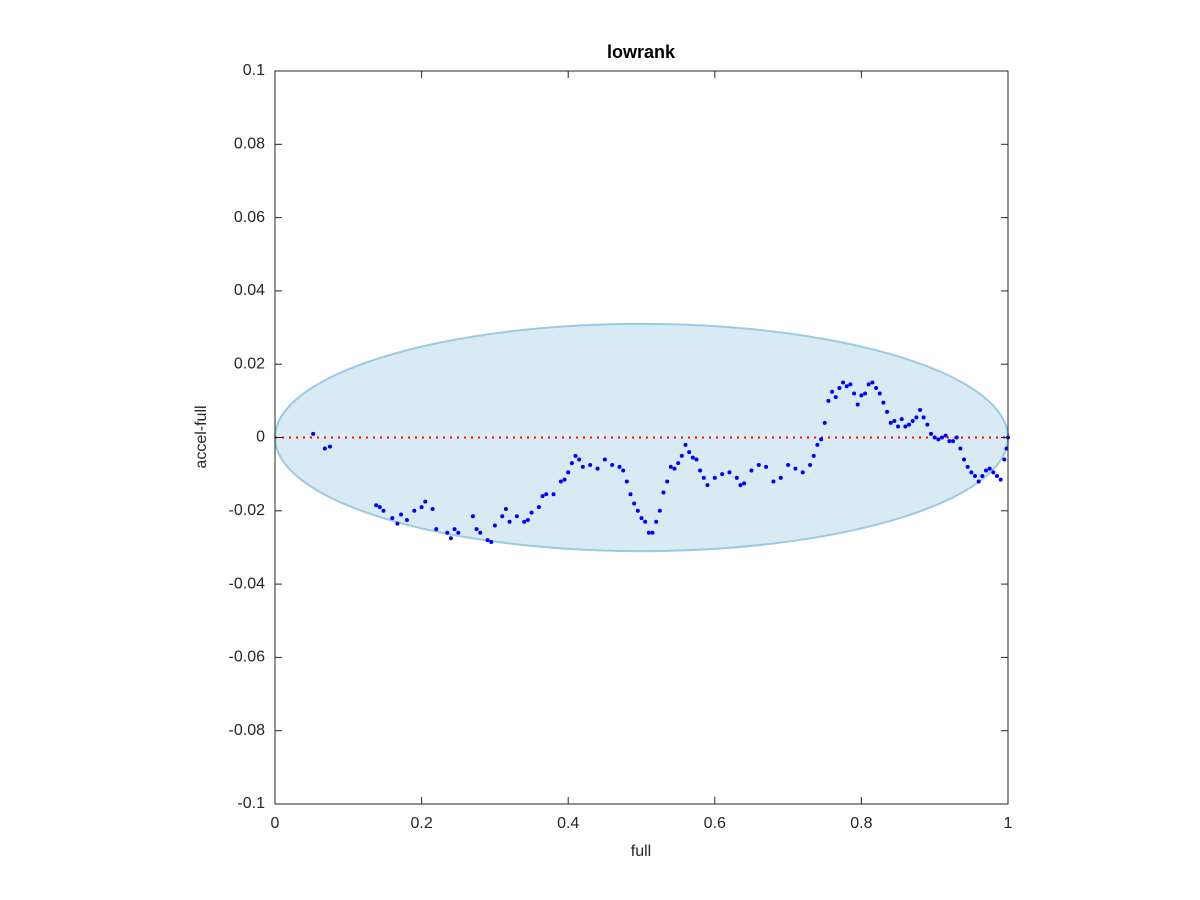 This screenshot has height=900, width=1200. Describe the element at coordinates (251, 803) in the screenshot. I see `y-tick-label: -0.1` at that location.